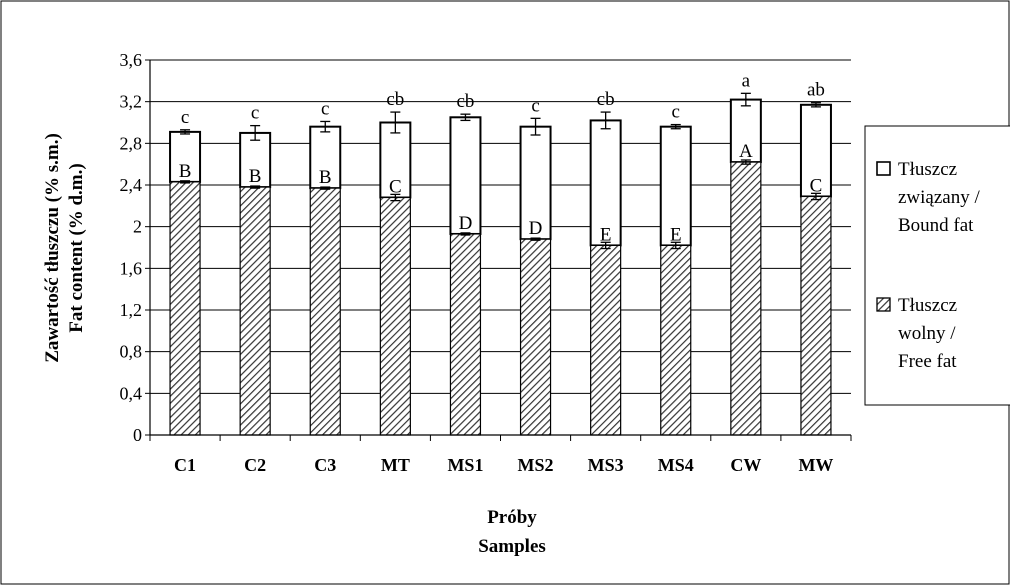  Describe the element at coordinates (255, 465) in the screenshot. I see `x-tick-label: C2` at that location.